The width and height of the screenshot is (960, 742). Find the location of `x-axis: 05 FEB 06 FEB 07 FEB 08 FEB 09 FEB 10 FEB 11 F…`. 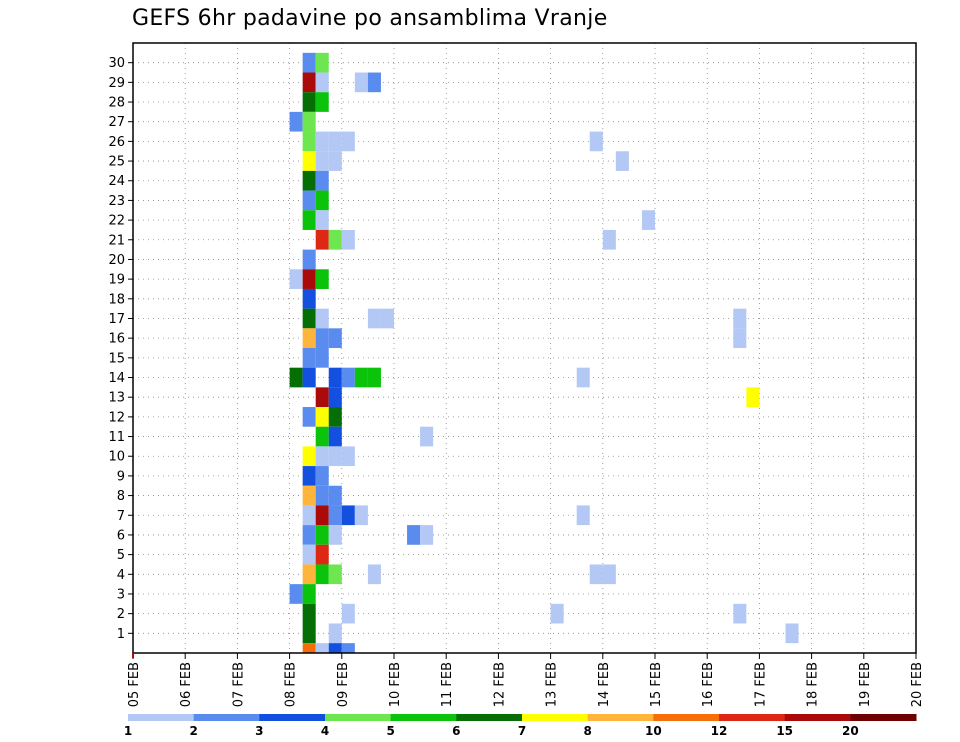

x-axis: 05 FEB 06 FEB 07 FEB 08 FEB 09 FEB 10 FEB 11 F… is located at coordinates (526, 680).